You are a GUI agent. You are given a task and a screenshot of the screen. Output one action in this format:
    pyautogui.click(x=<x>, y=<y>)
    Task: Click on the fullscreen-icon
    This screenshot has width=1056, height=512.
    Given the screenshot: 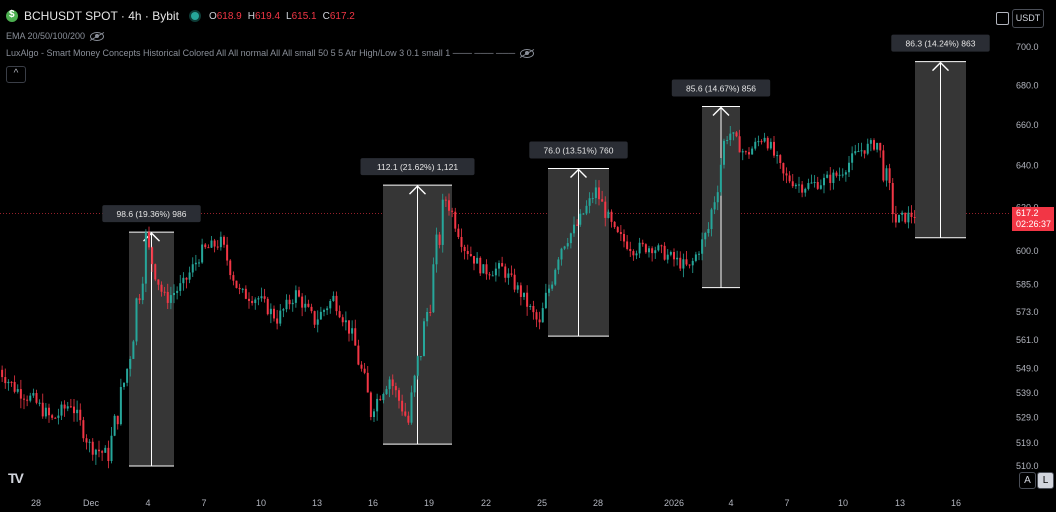 What is the action you would take?
    pyautogui.click(x=1002, y=18)
    